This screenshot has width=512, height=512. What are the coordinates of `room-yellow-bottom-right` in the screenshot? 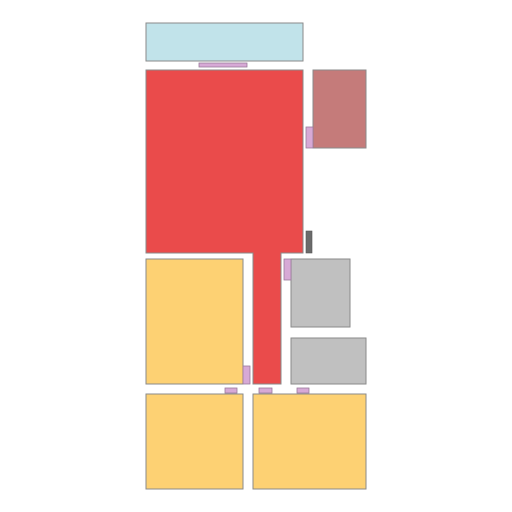 It's located at (309, 441).